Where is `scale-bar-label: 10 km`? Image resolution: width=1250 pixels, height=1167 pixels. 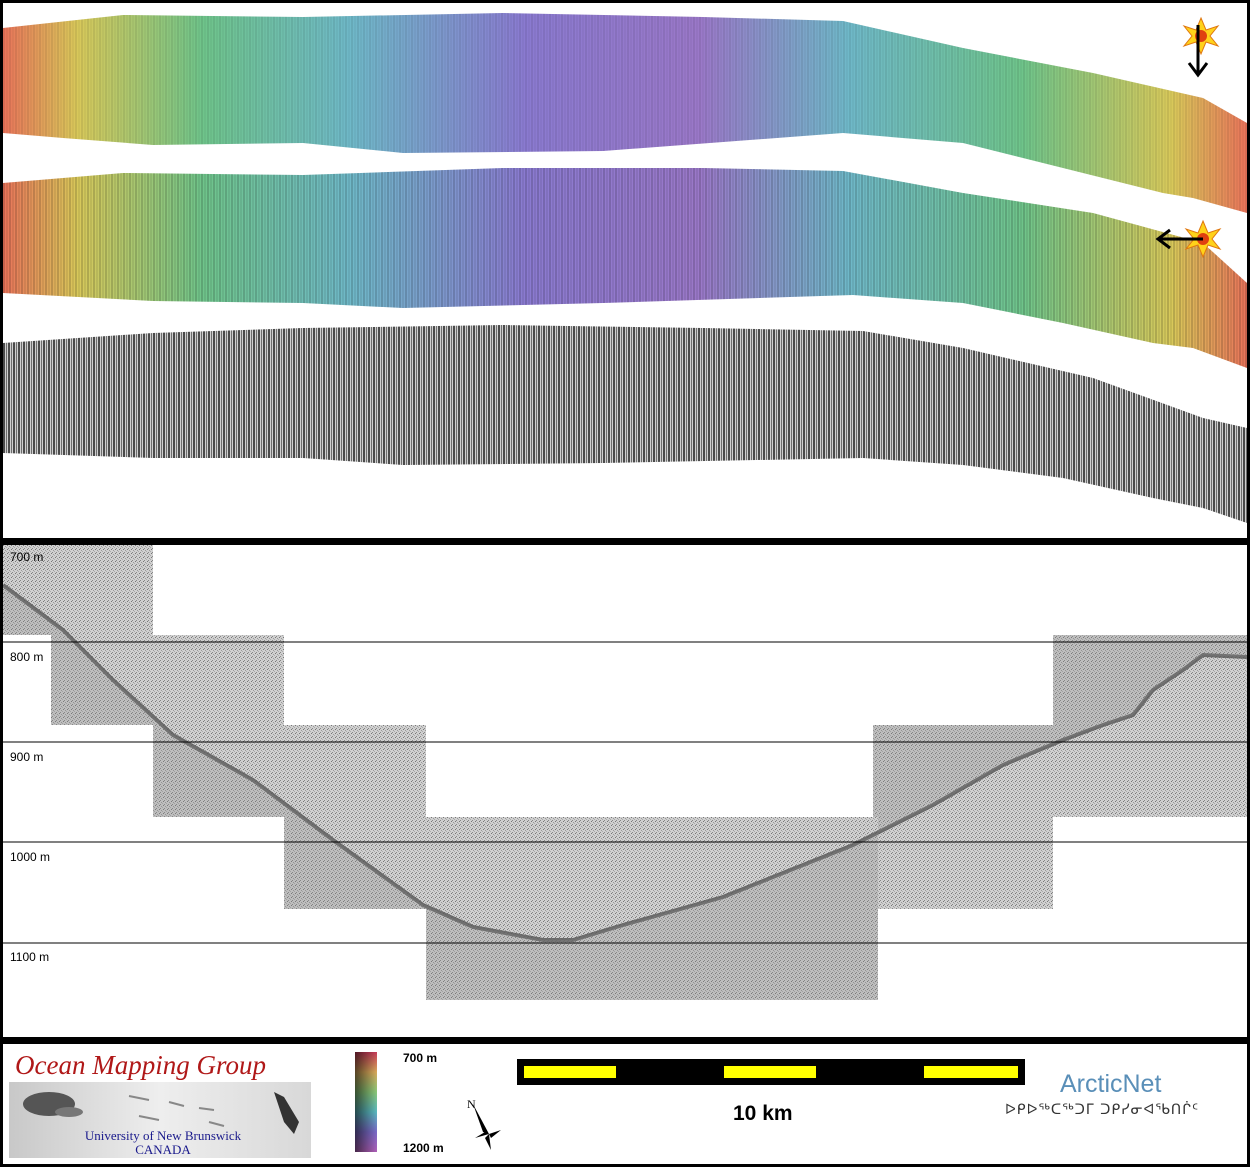
scale-bar-label: 10 km is located at coordinates (763, 1113).